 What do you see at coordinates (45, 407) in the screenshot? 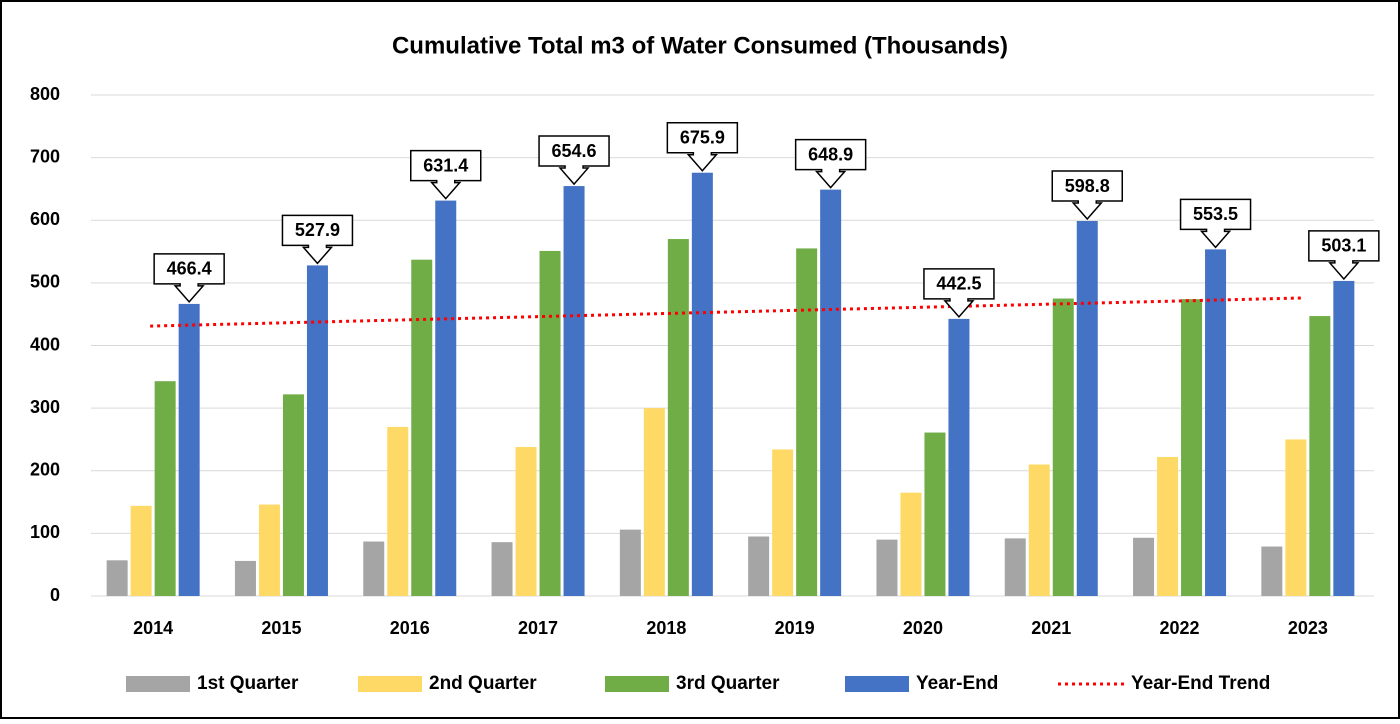
I see `y-tick-label: 300` at bounding box center [45, 407].